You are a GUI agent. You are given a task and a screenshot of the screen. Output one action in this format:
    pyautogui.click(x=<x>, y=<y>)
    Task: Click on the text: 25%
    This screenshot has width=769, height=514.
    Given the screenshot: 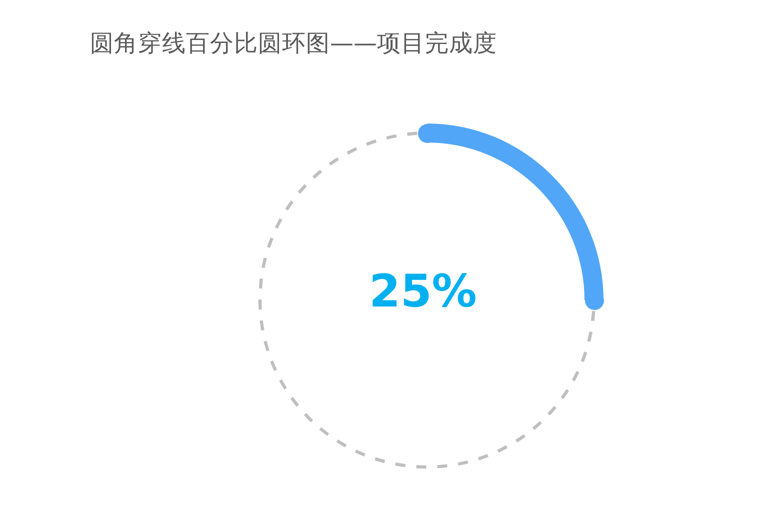 What is the action you would take?
    pyautogui.click(x=423, y=291)
    